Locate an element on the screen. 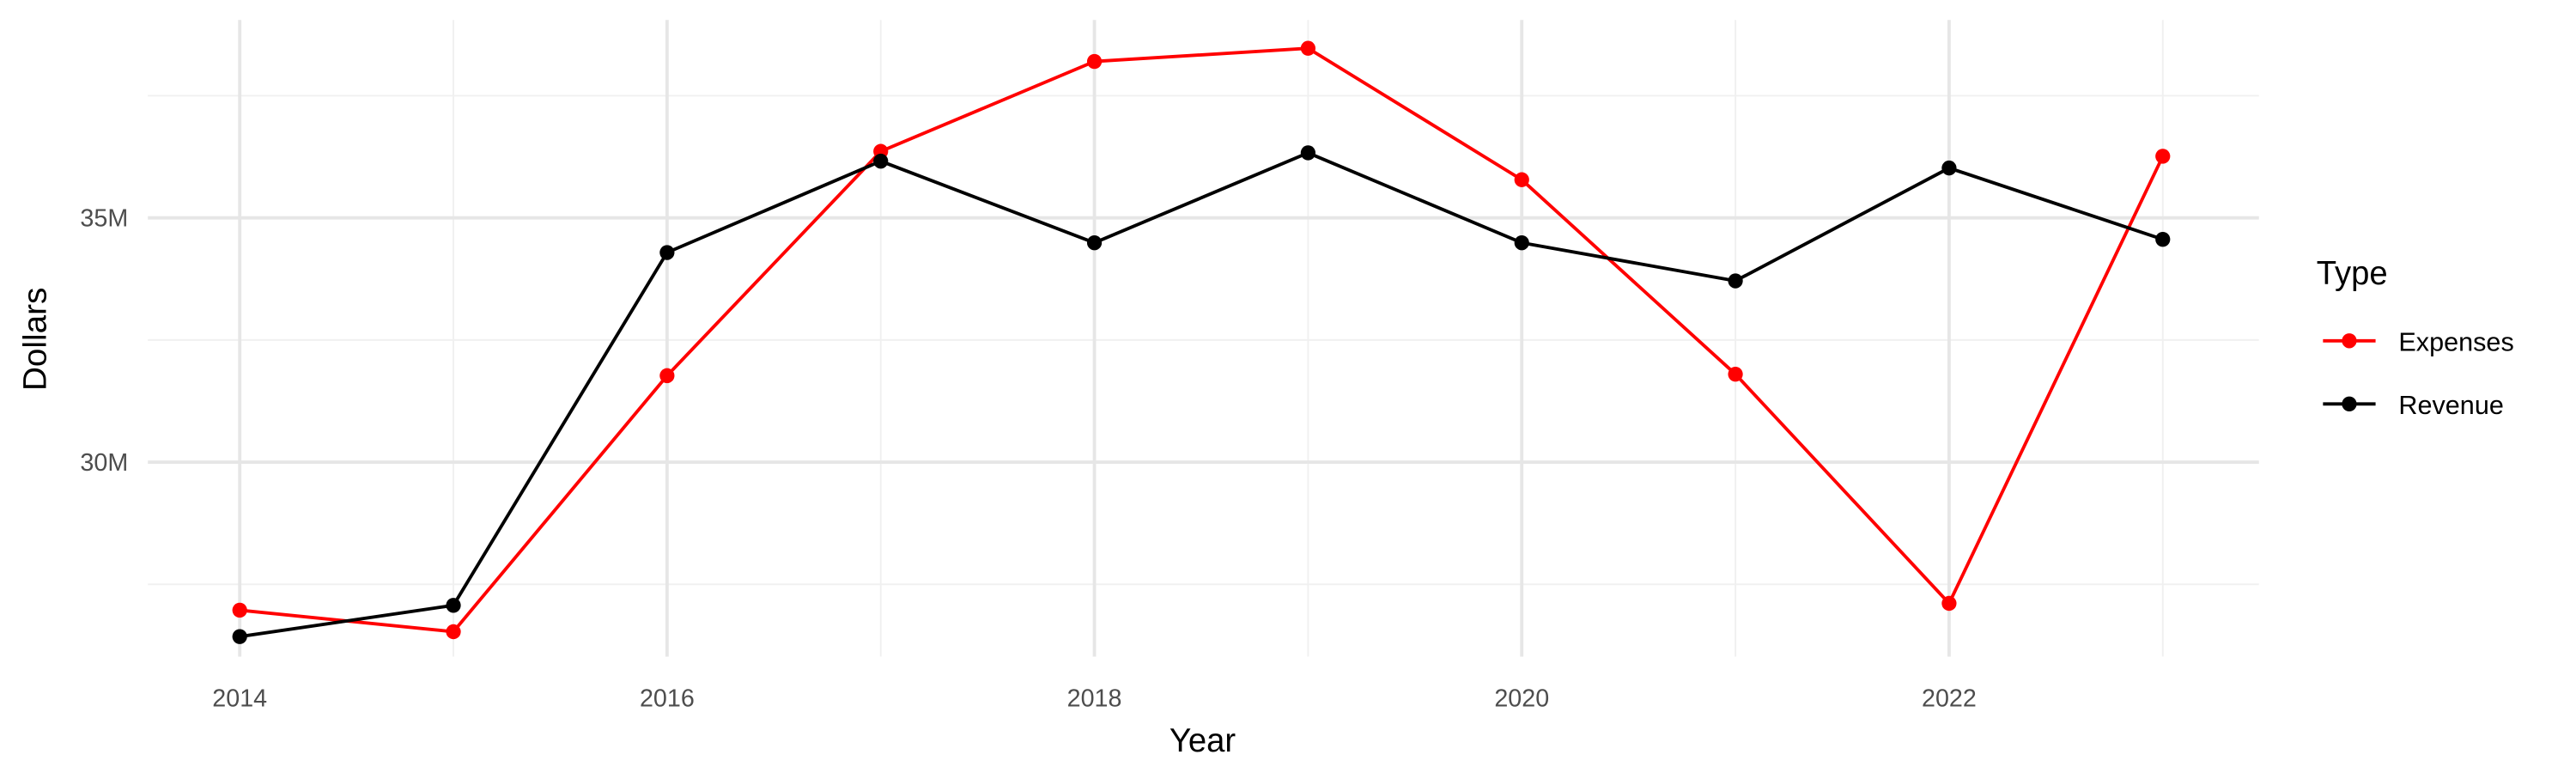  x-tick-label: 2022 is located at coordinates (1950, 698).